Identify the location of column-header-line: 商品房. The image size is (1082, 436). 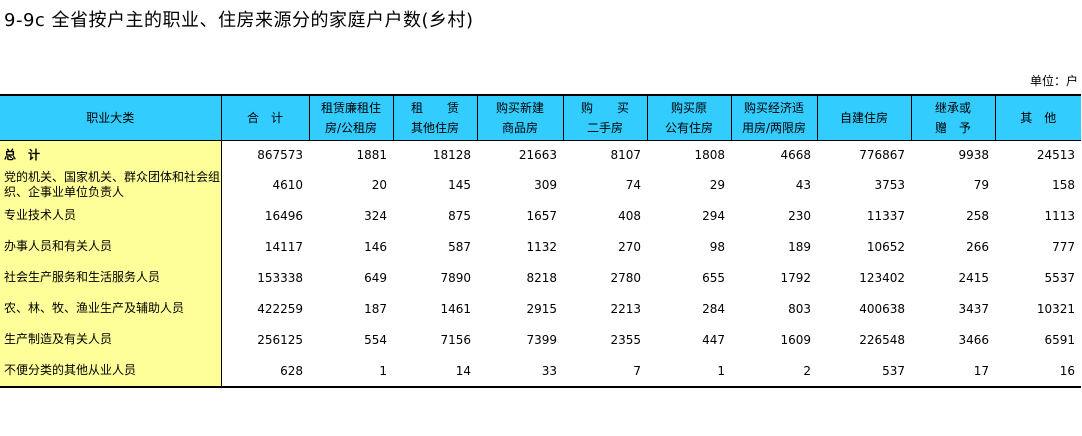
(519, 128).